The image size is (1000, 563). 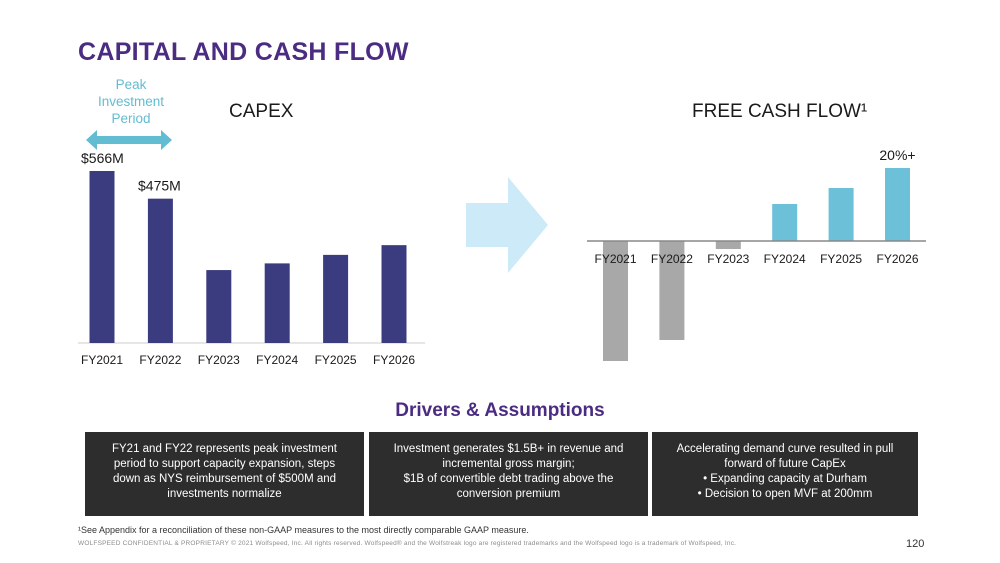 What do you see at coordinates (915, 544) in the screenshot?
I see `page-number: 120` at bounding box center [915, 544].